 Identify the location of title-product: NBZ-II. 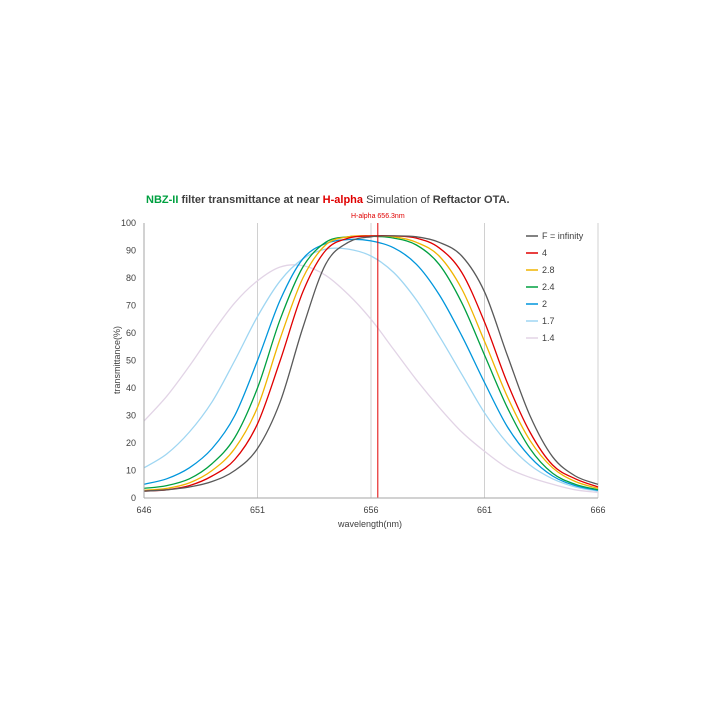
(162, 200).